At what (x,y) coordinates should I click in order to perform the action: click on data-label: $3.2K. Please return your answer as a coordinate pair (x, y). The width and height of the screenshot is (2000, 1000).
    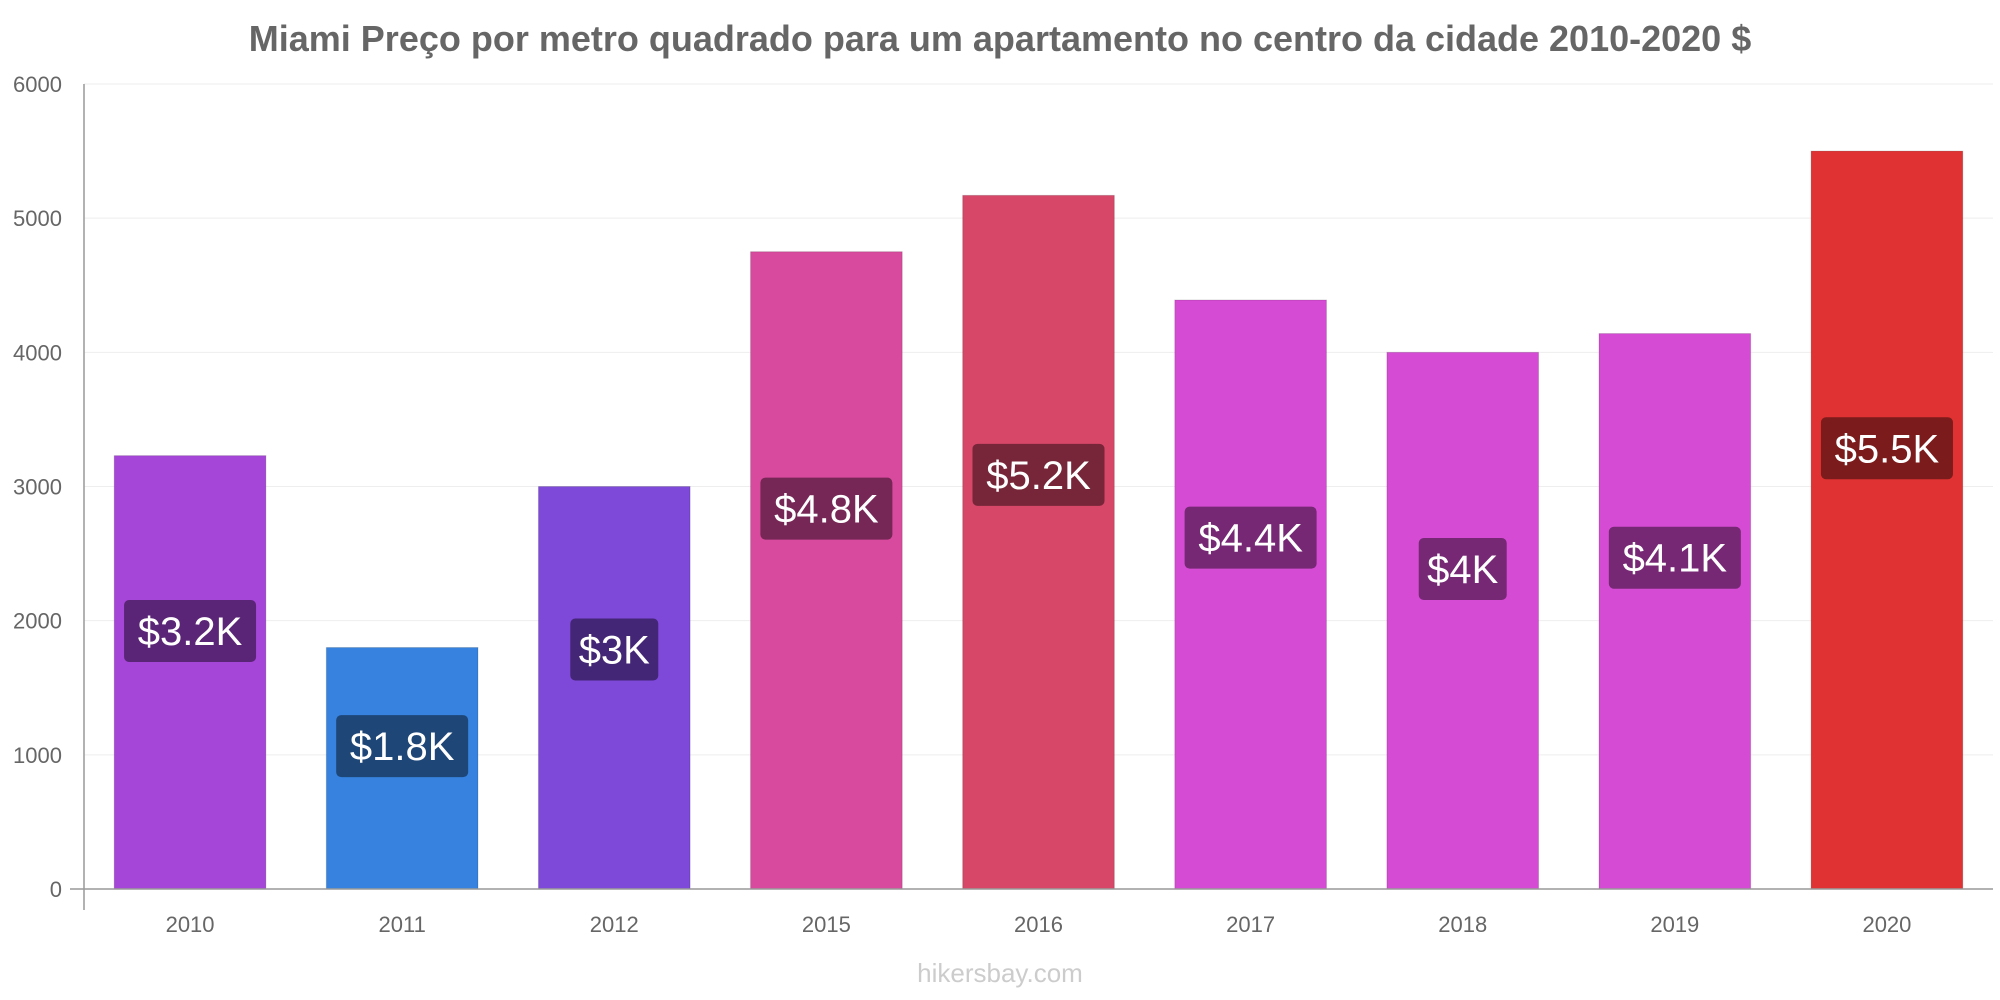
    Looking at the image, I should click on (190, 632).